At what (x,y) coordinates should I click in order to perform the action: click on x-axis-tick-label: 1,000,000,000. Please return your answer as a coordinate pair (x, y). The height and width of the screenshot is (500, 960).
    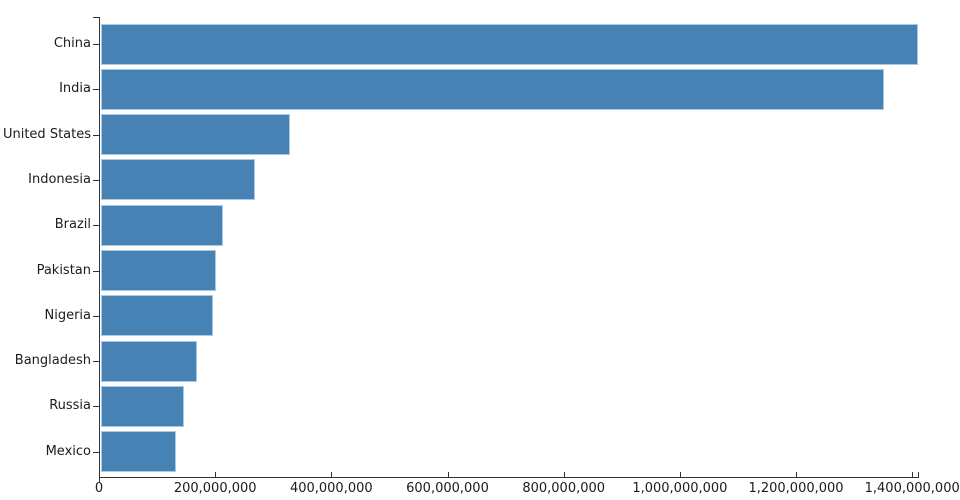
    Looking at the image, I should click on (680, 488).